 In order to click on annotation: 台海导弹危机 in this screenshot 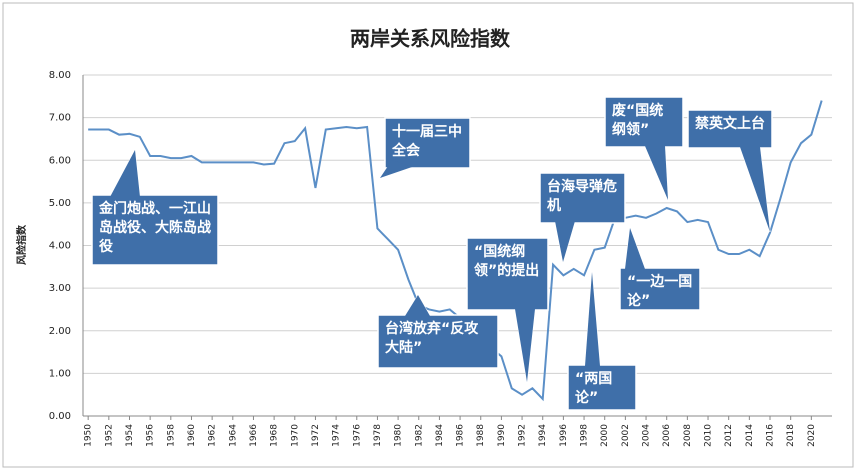, I will do `click(582, 196)`.